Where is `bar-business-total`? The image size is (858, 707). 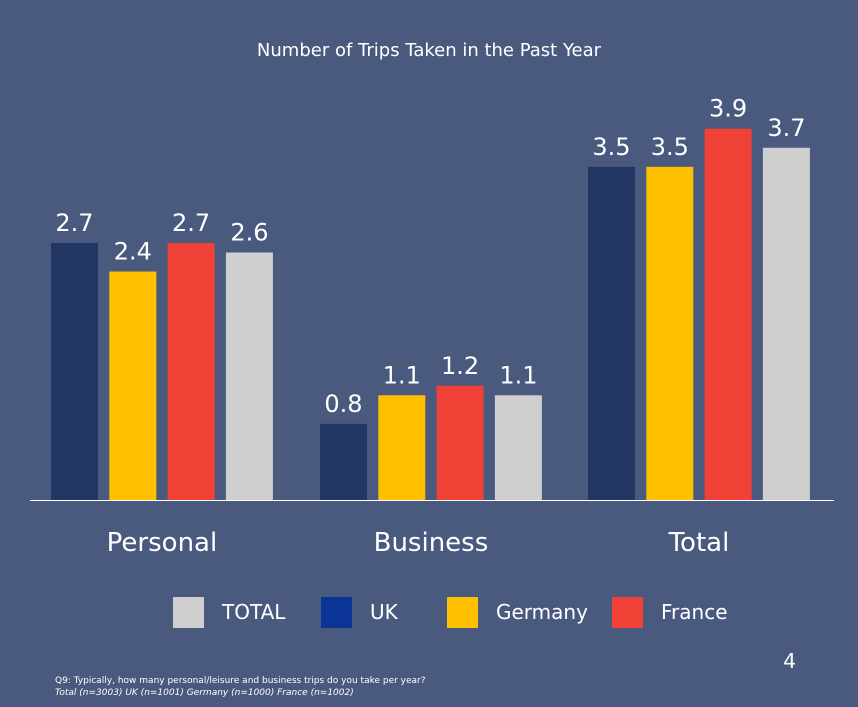
bar-business-total is located at coordinates (518, 447).